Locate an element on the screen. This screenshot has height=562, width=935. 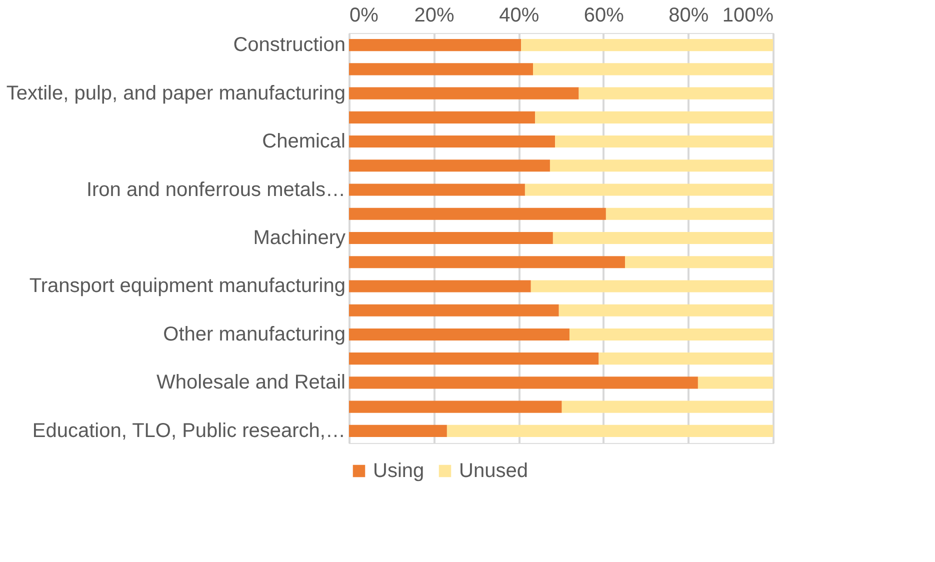
y-tick-label: Chemical is located at coordinates (304, 141).